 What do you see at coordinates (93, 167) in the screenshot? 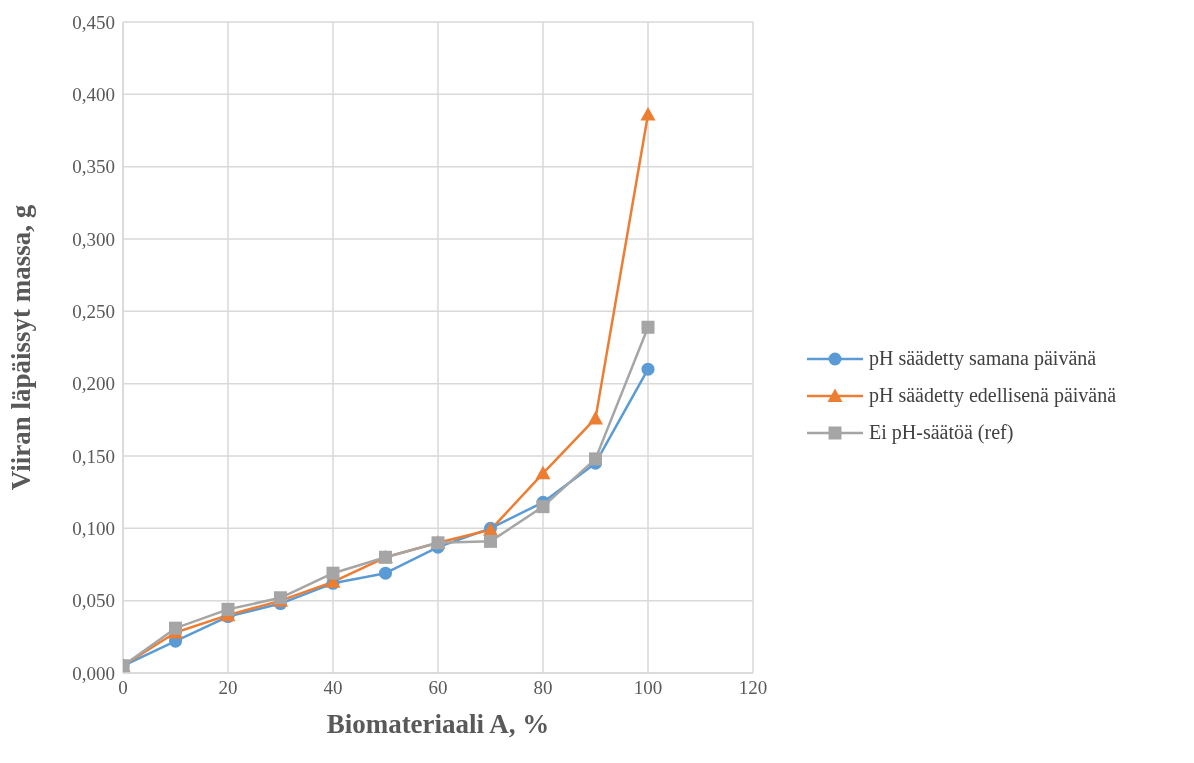
I see `y-tick-label: 0,350` at bounding box center [93, 167].